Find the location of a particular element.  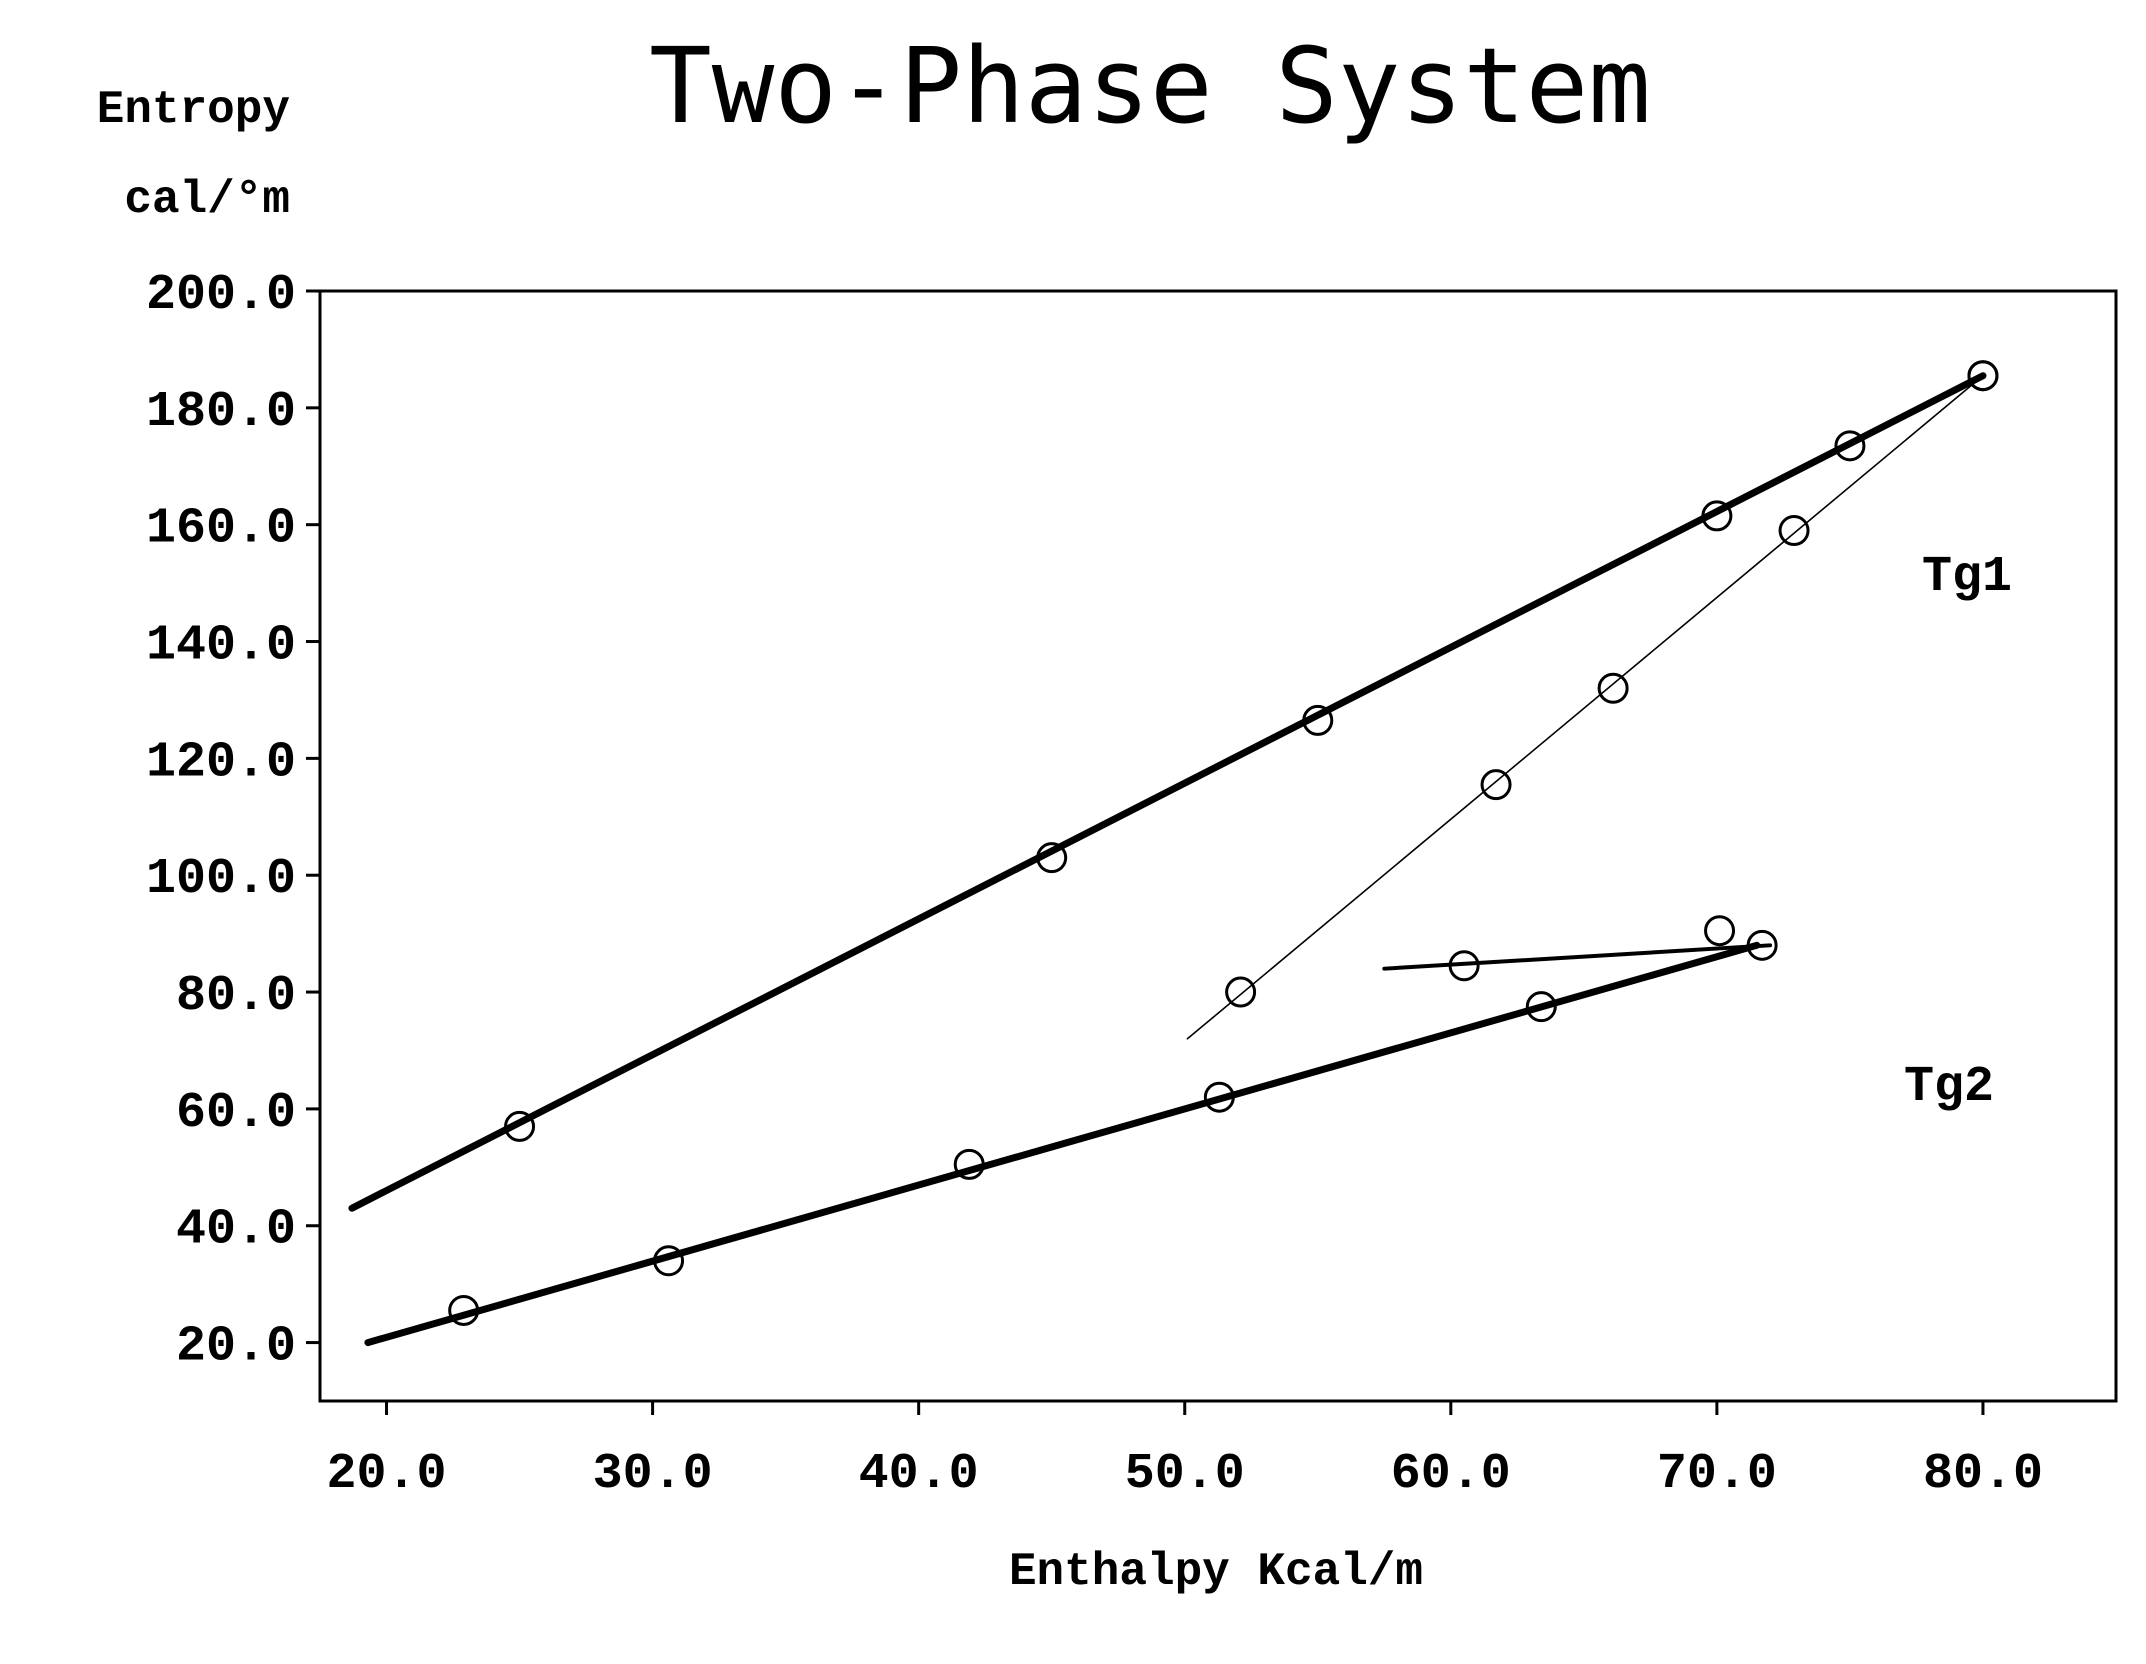

y-tick-label-4: 100.0 is located at coordinates (221, 879).